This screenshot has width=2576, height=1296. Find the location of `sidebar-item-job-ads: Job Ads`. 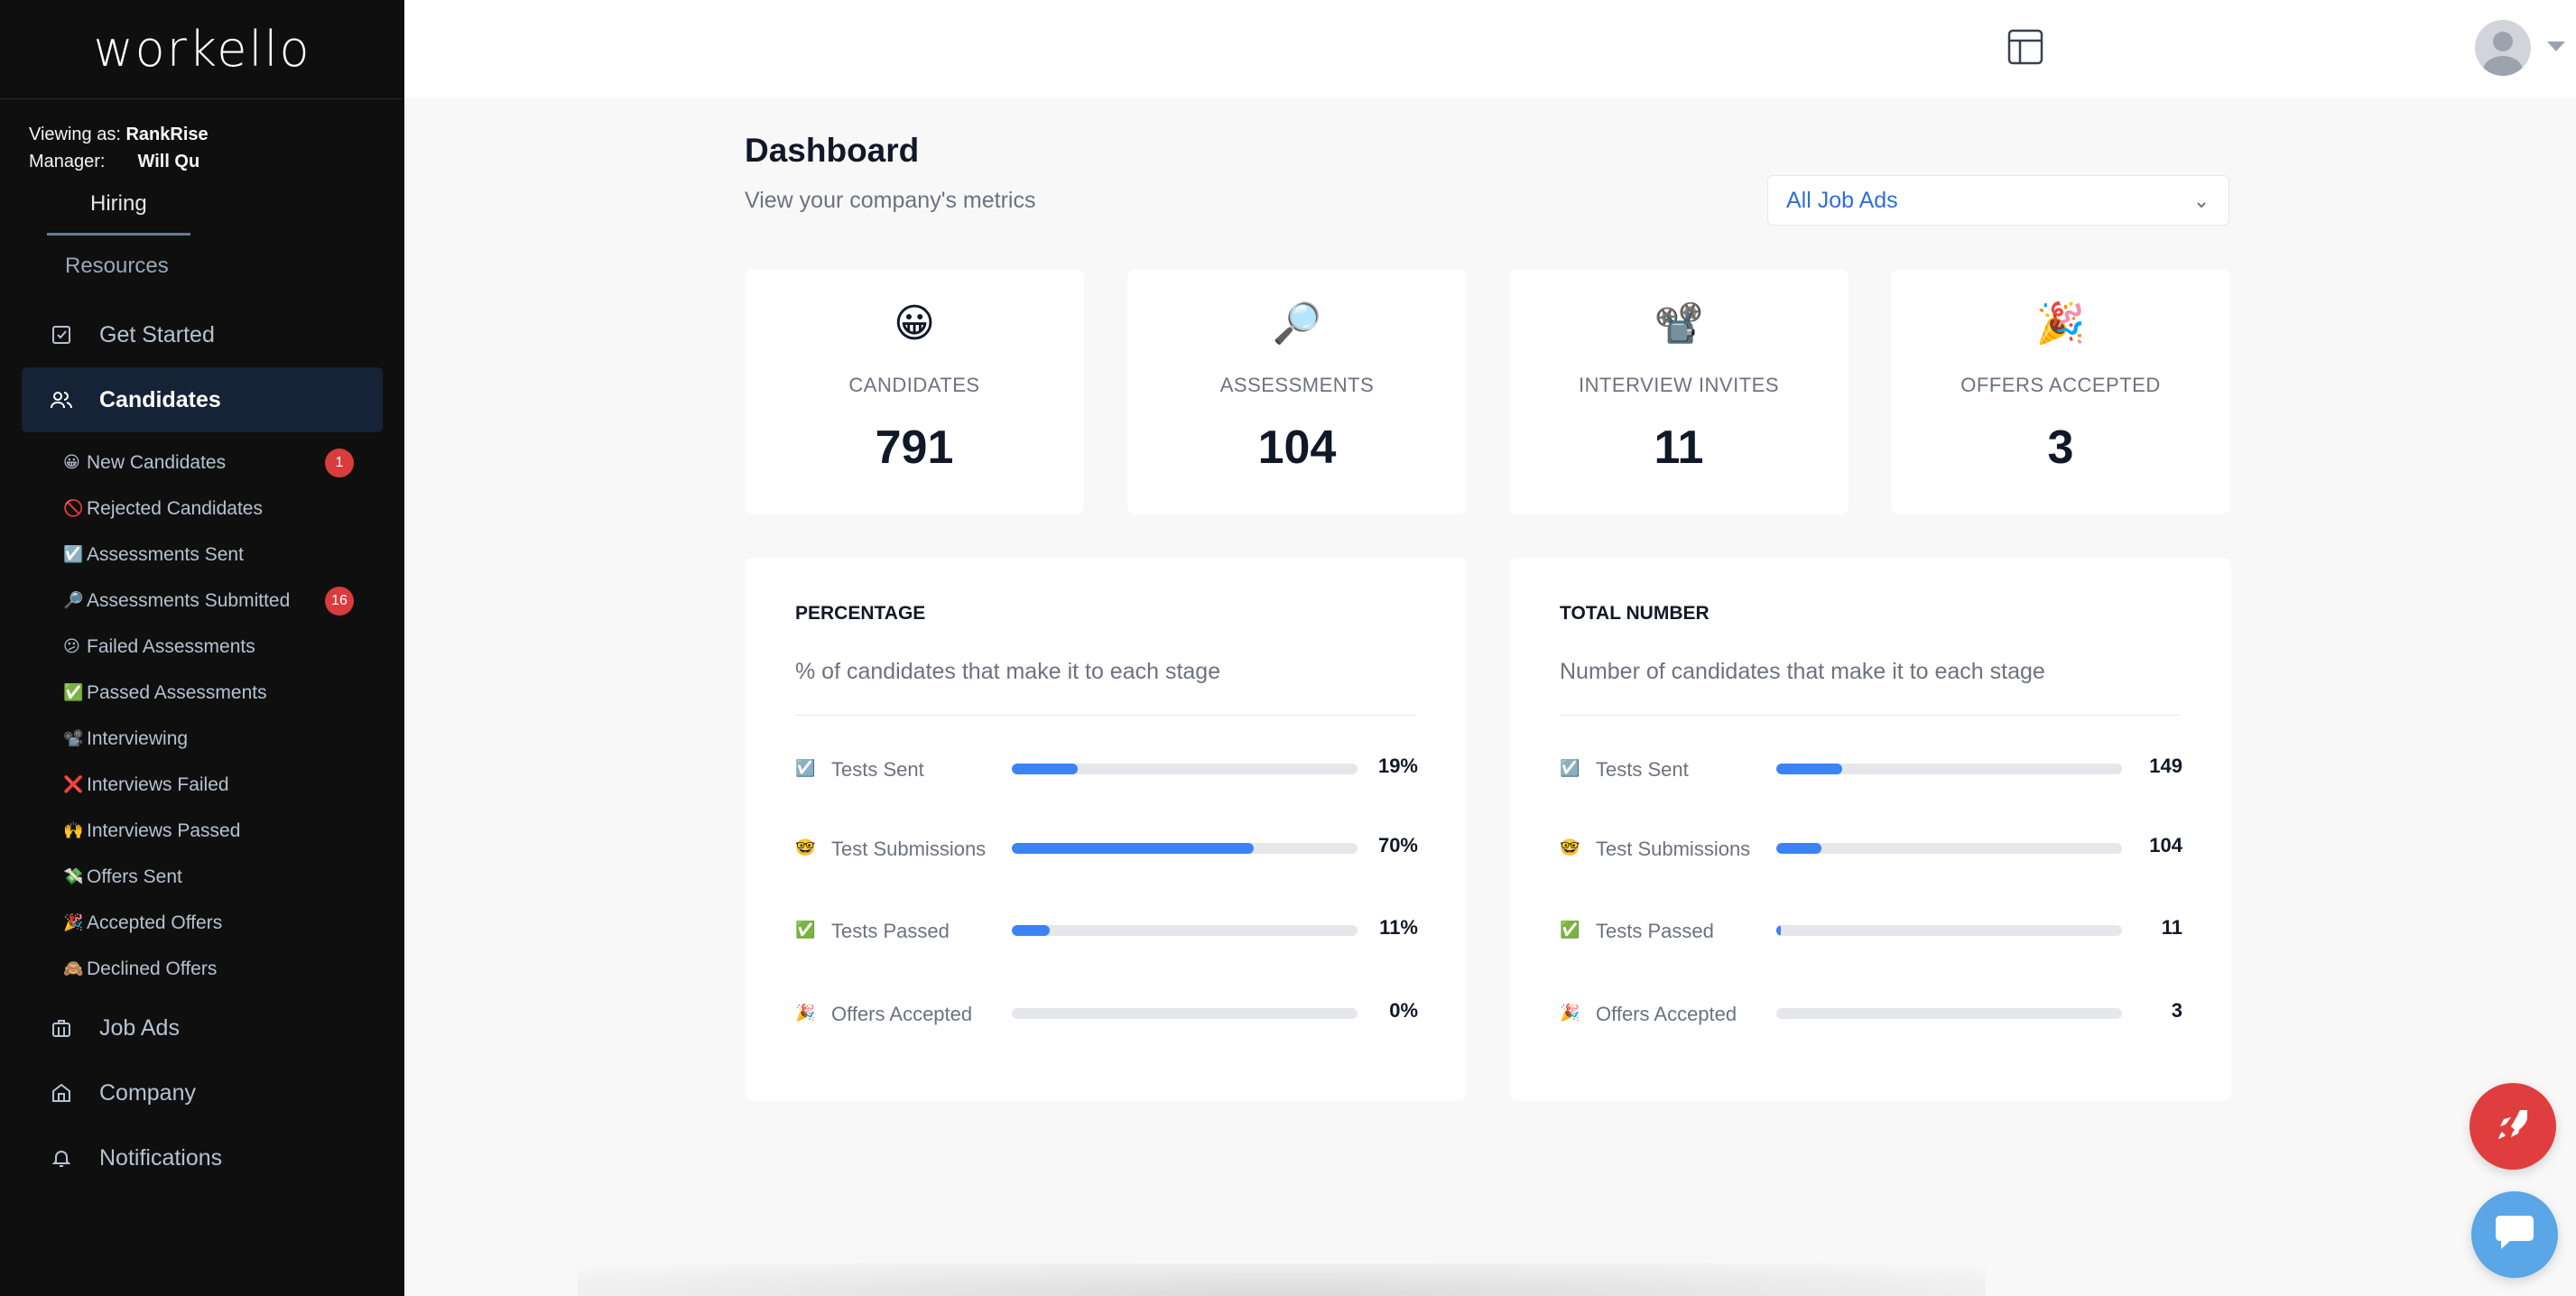

sidebar-item-job-ads: Job Ads is located at coordinates (202, 1027).